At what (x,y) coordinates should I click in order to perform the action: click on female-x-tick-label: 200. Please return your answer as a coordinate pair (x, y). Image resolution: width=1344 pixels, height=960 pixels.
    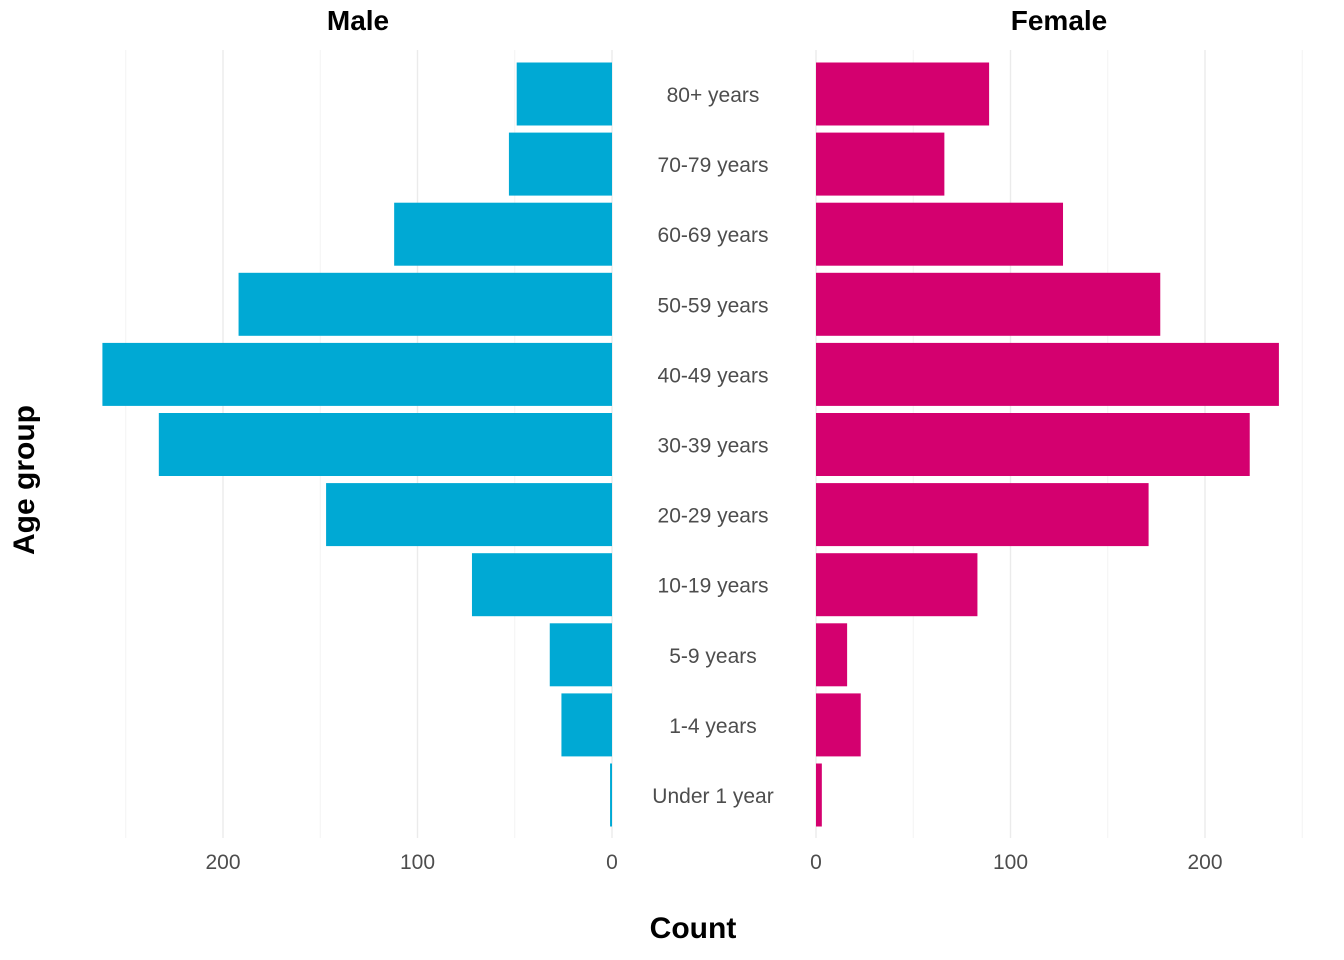
    Looking at the image, I should click on (1204, 862).